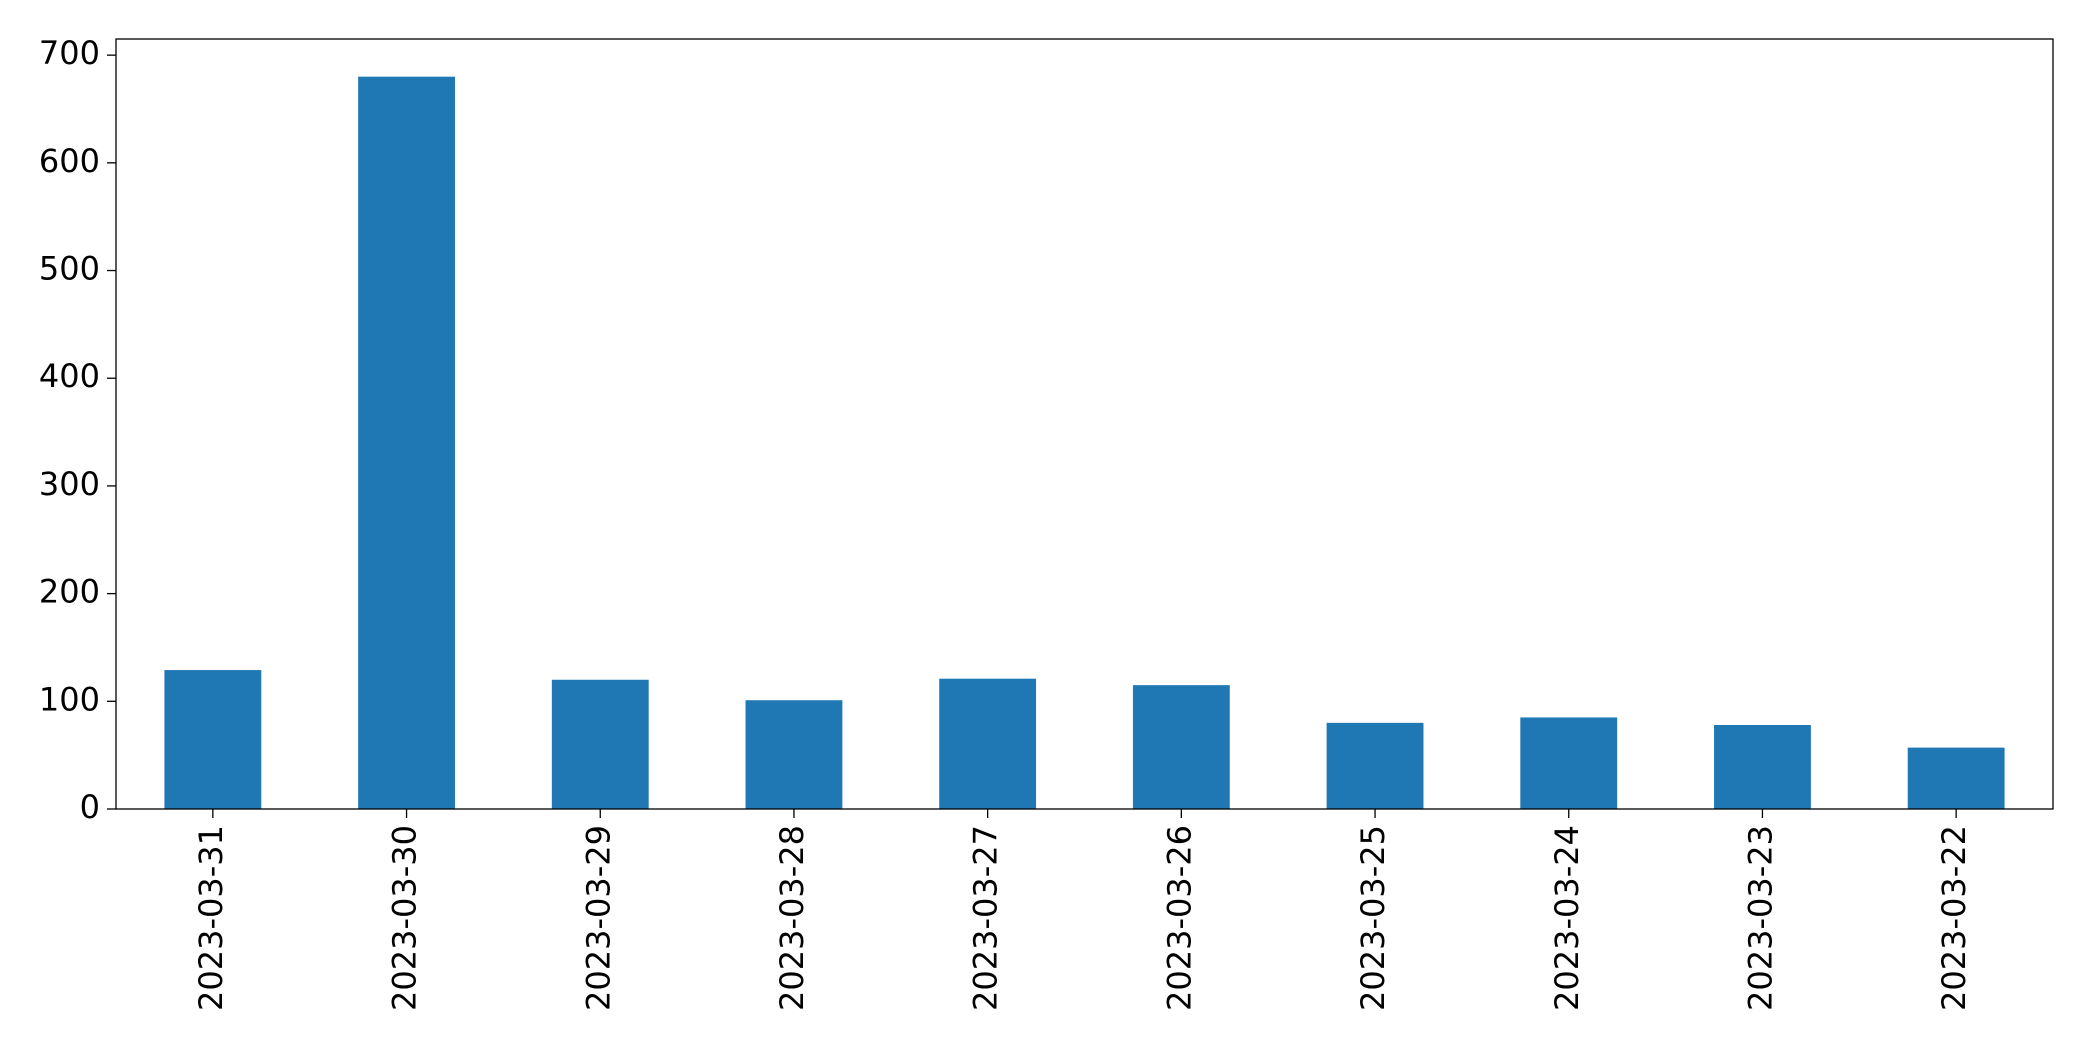  Describe the element at coordinates (90, 807) in the screenshot. I see `y-tick-label: 0` at that location.